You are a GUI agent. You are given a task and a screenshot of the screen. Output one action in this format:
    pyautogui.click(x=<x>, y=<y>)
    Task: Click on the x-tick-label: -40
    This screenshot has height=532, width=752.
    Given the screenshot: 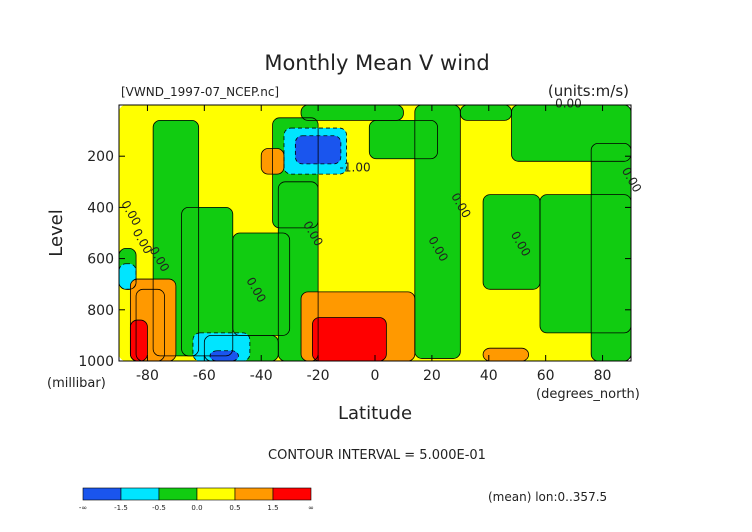 What is the action you would take?
    pyautogui.click(x=261, y=376)
    